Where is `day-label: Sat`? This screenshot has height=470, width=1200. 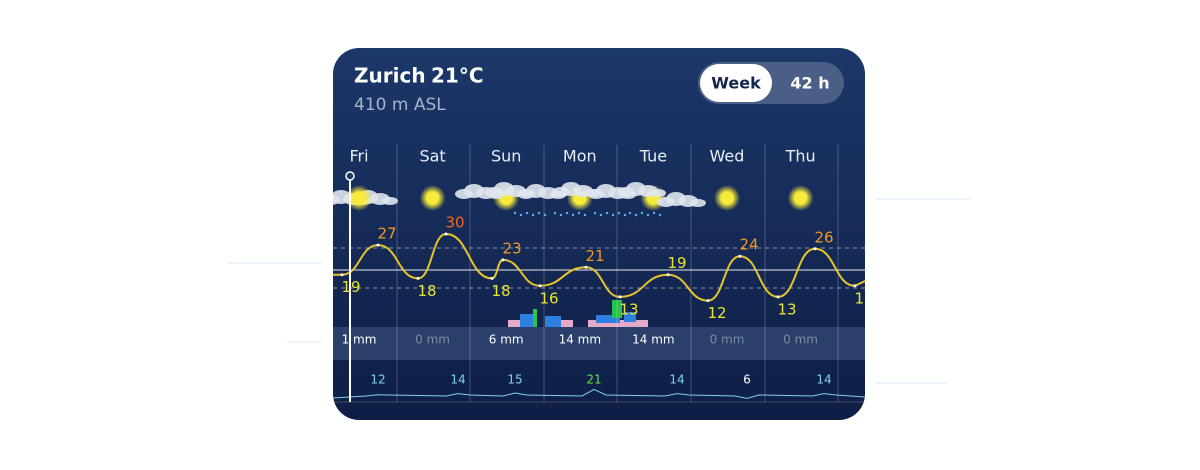
day-label: Sat is located at coordinates (432, 156).